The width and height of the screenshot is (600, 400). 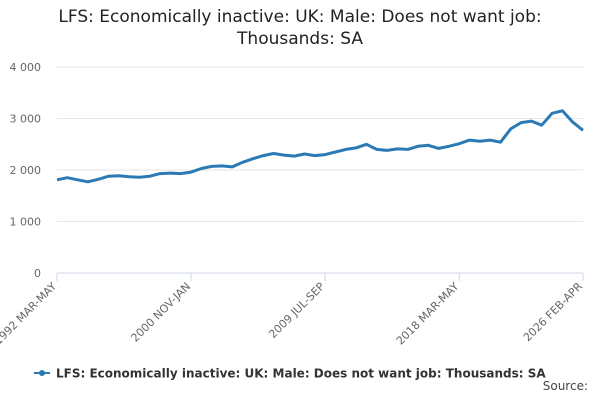 I want to click on y-tick-label: 3 000, so click(x=26, y=119).